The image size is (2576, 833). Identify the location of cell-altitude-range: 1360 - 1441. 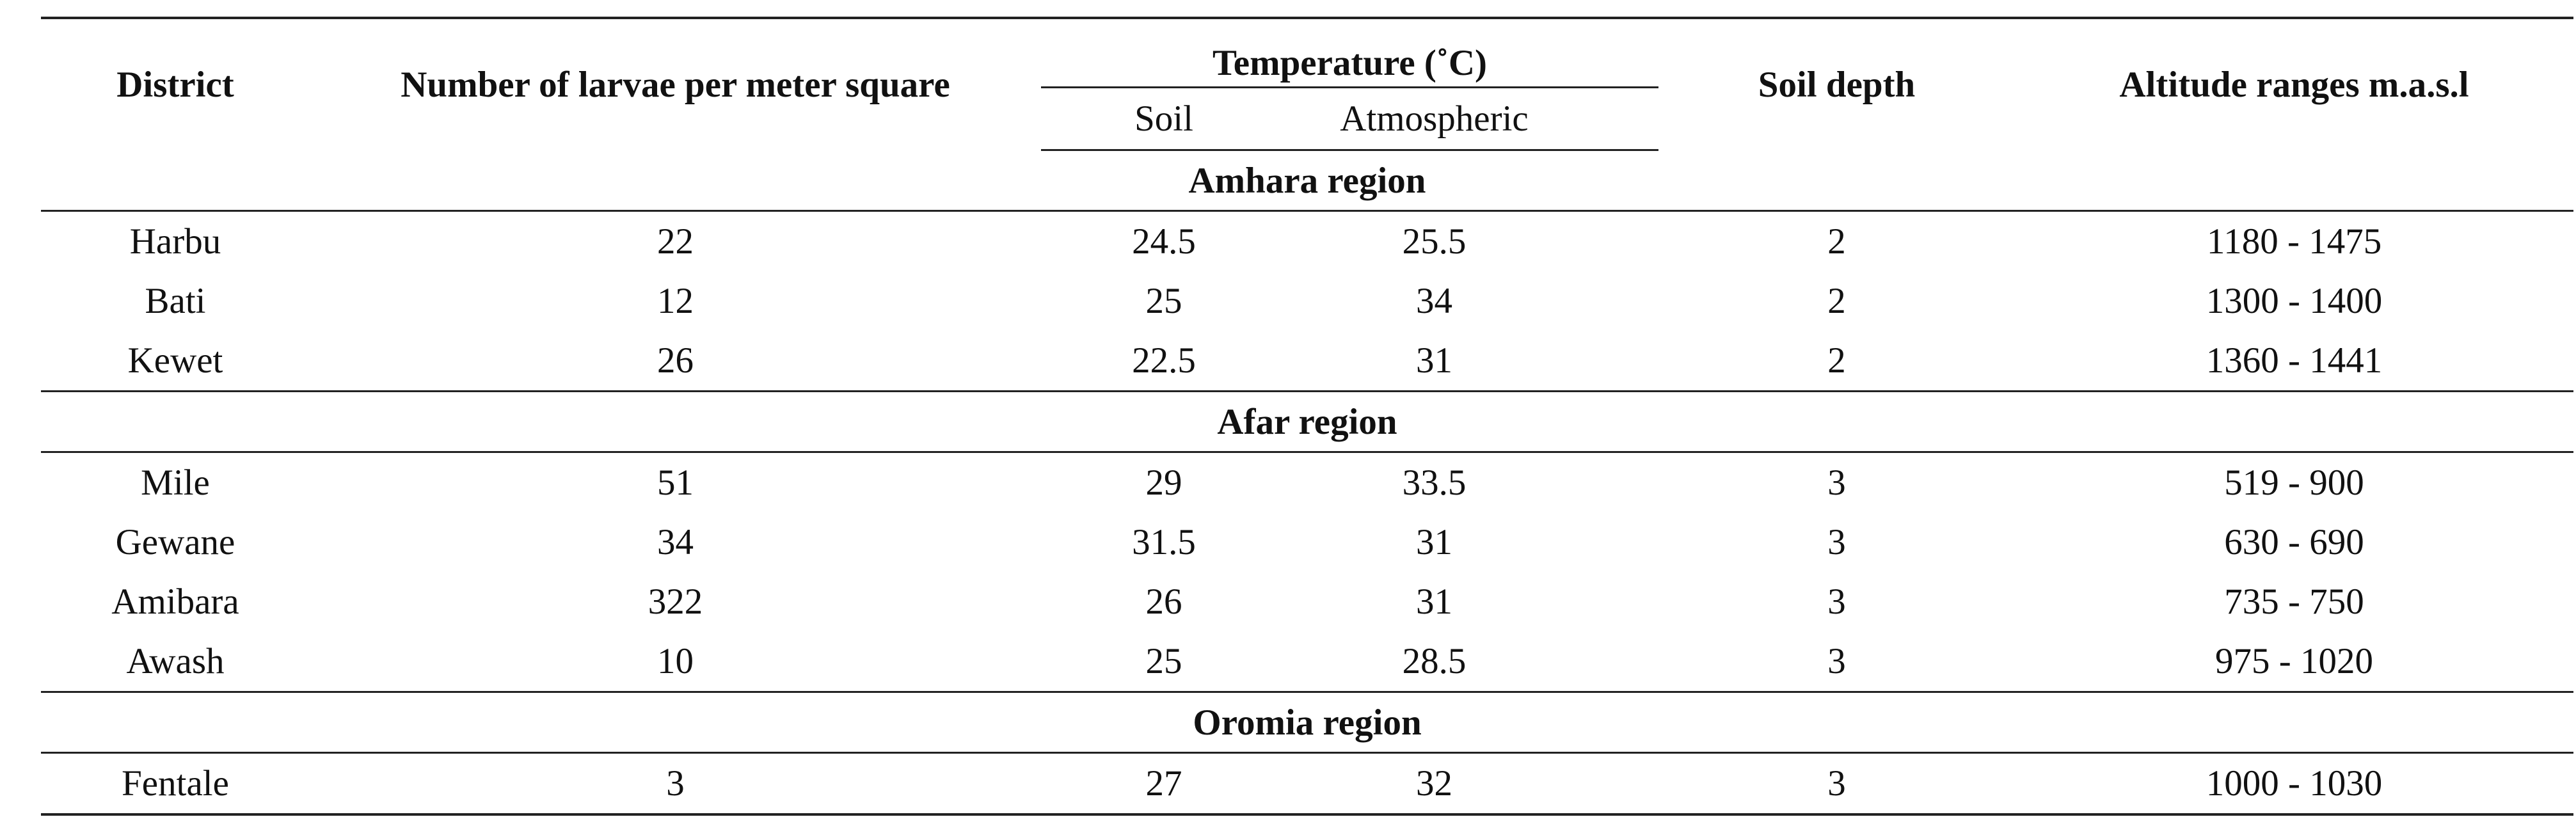
(2295, 360).